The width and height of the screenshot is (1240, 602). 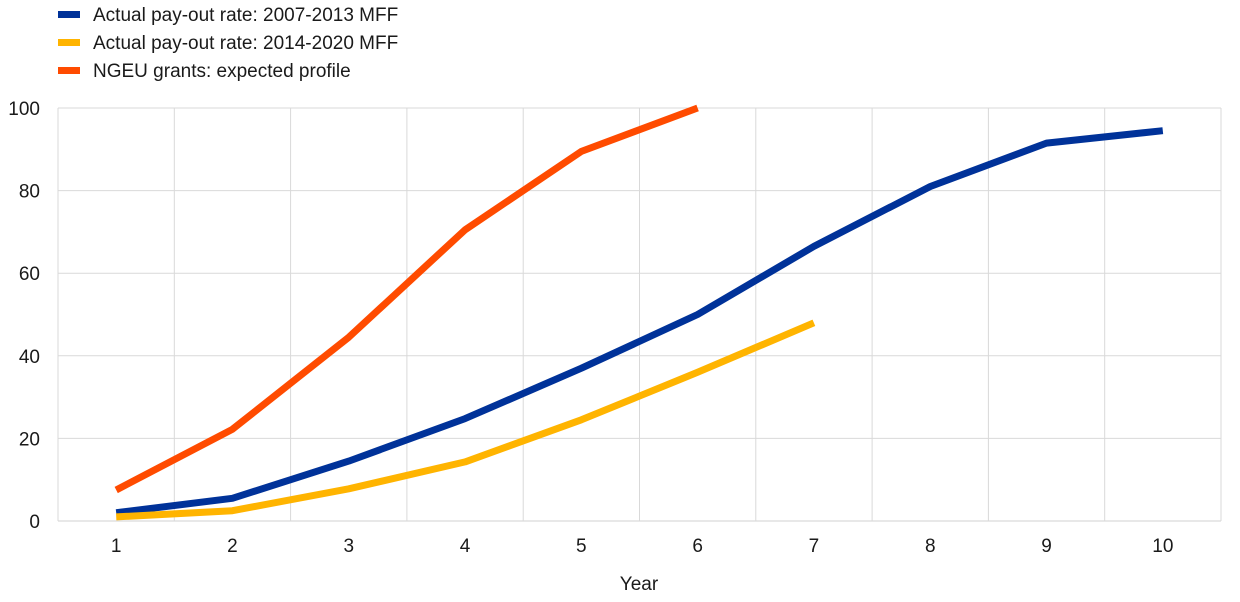 What do you see at coordinates (222, 71) in the screenshot?
I see `legend-label-2: NGEU grants: expected profile` at bounding box center [222, 71].